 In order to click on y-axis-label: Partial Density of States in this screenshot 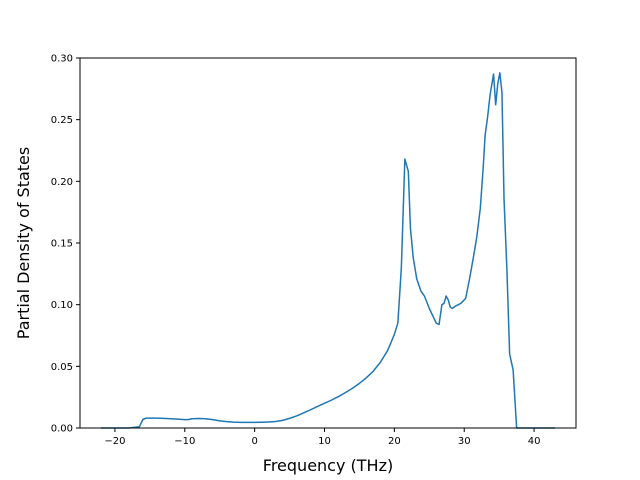, I will do `click(23, 243)`.